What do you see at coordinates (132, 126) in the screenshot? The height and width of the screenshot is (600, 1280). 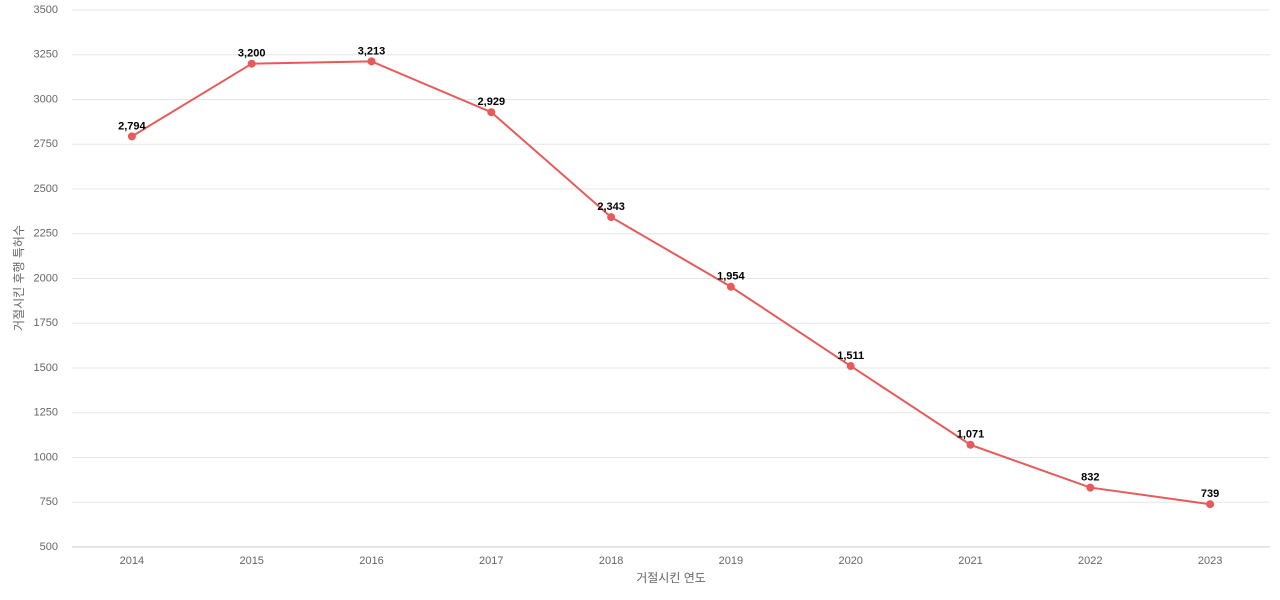 I see `value-label: 2,794` at bounding box center [132, 126].